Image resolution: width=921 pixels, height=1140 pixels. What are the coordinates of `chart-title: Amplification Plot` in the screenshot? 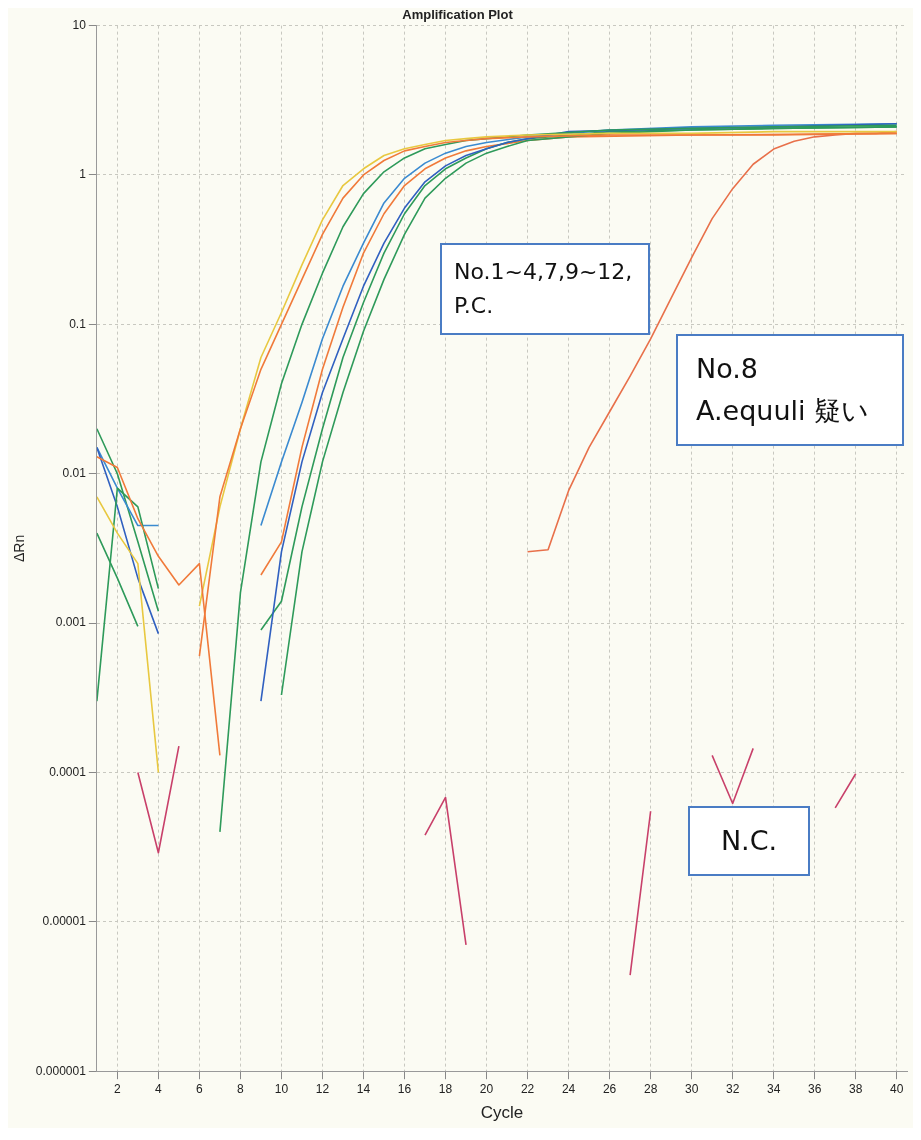 It's located at (458, 15).